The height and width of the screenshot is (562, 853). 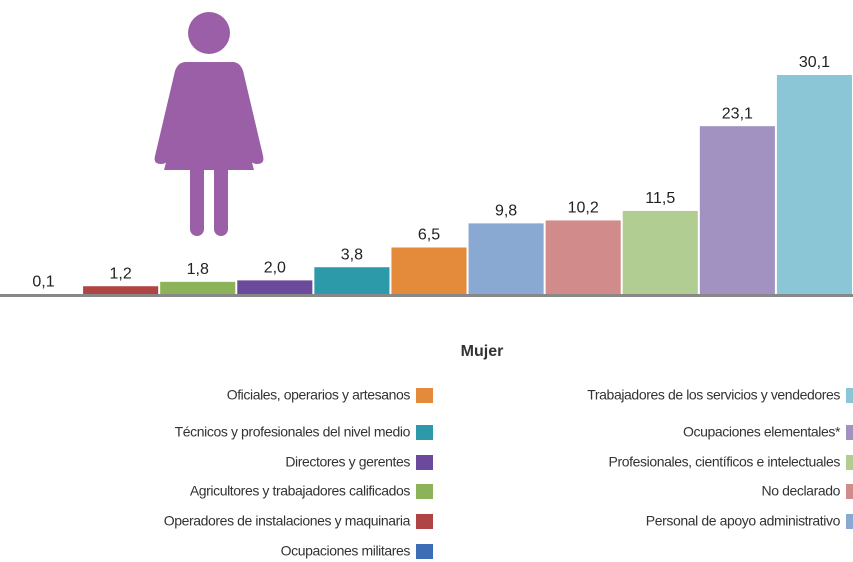 What do you see at coordinates (287, 521) in the screenshot?
I see `legend-label: Operadores de instalaciones y maquinaria` at bounding box center [287, 521].